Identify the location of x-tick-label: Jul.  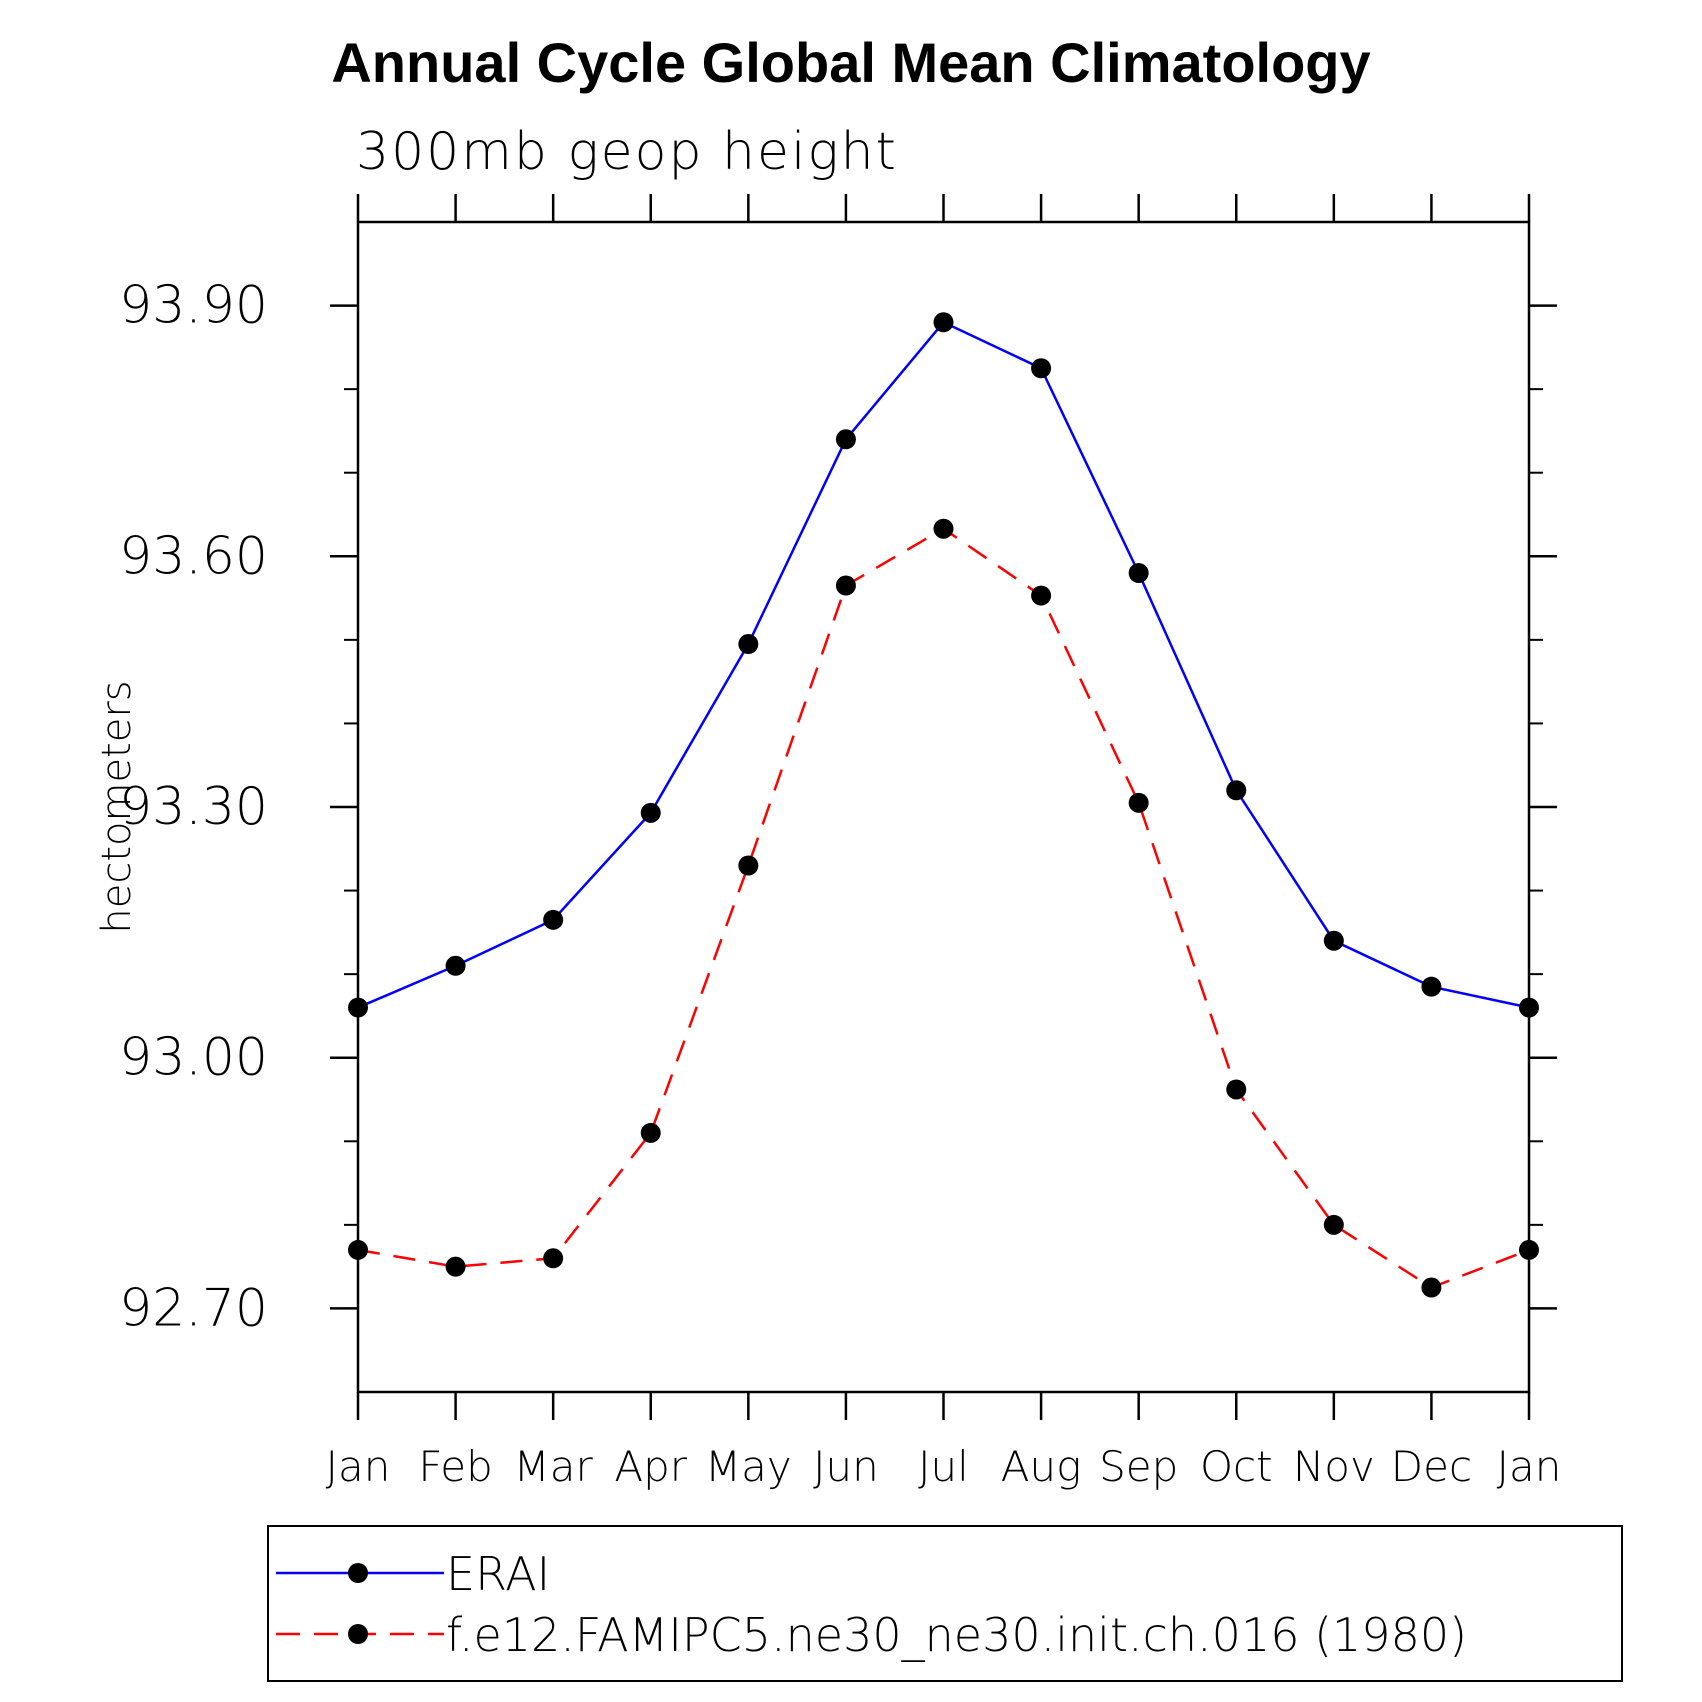
(943, 1466).